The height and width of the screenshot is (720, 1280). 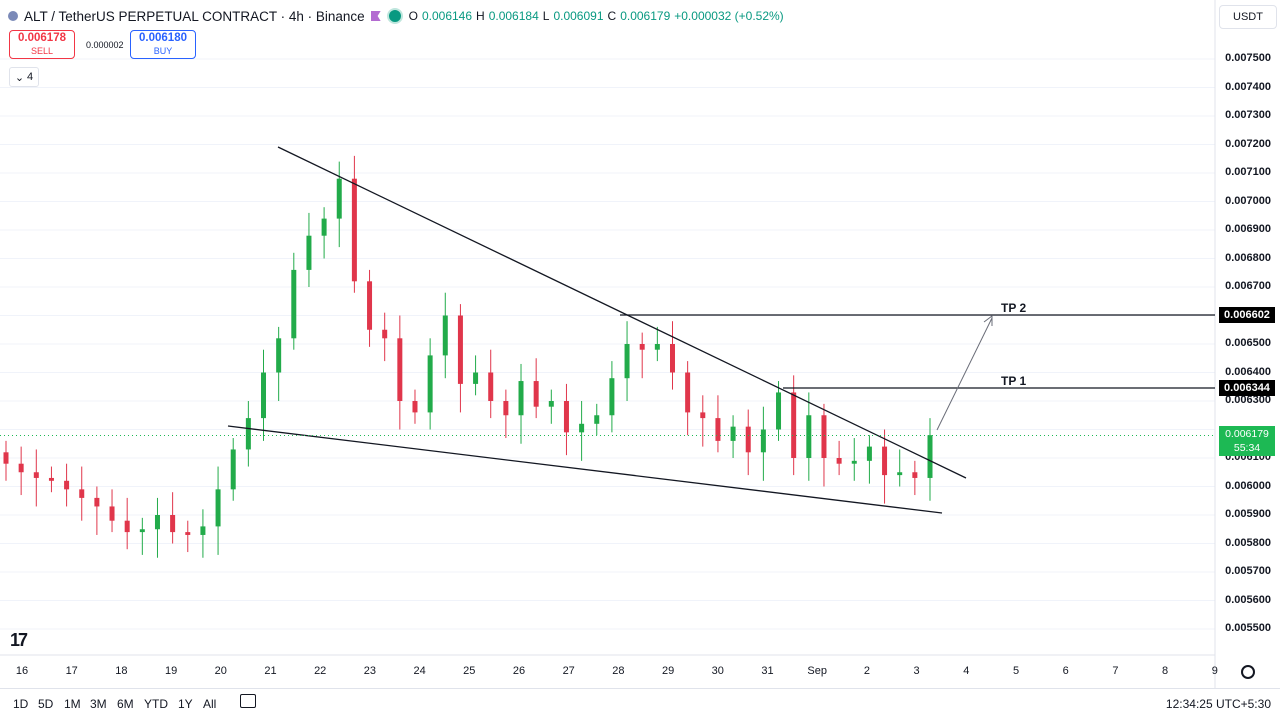 I want to click on sell-button: 0.006178 SELL, so click(x=42, y=44).